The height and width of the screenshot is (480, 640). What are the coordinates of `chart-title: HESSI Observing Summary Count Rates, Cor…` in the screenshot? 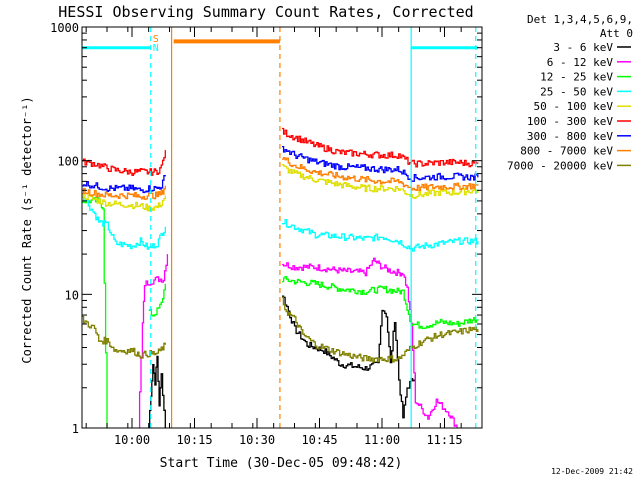 It's located at (265, 12).